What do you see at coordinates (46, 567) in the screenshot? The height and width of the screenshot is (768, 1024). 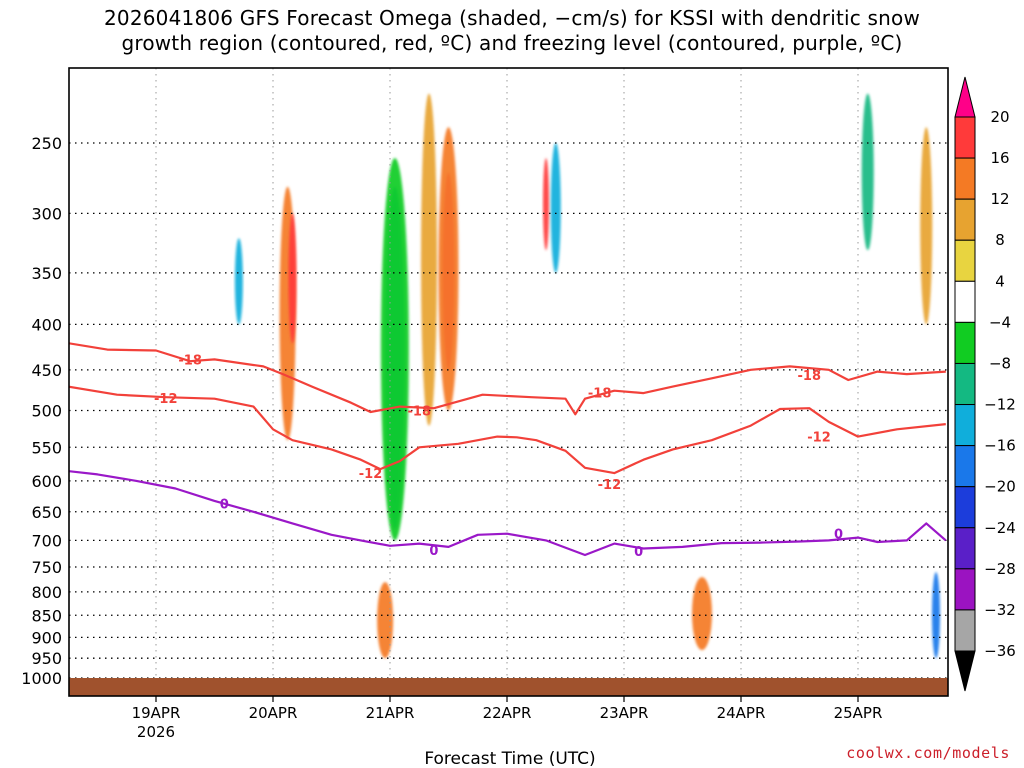 I see `y-tick-label: 750` at bounding box center [46, 567].